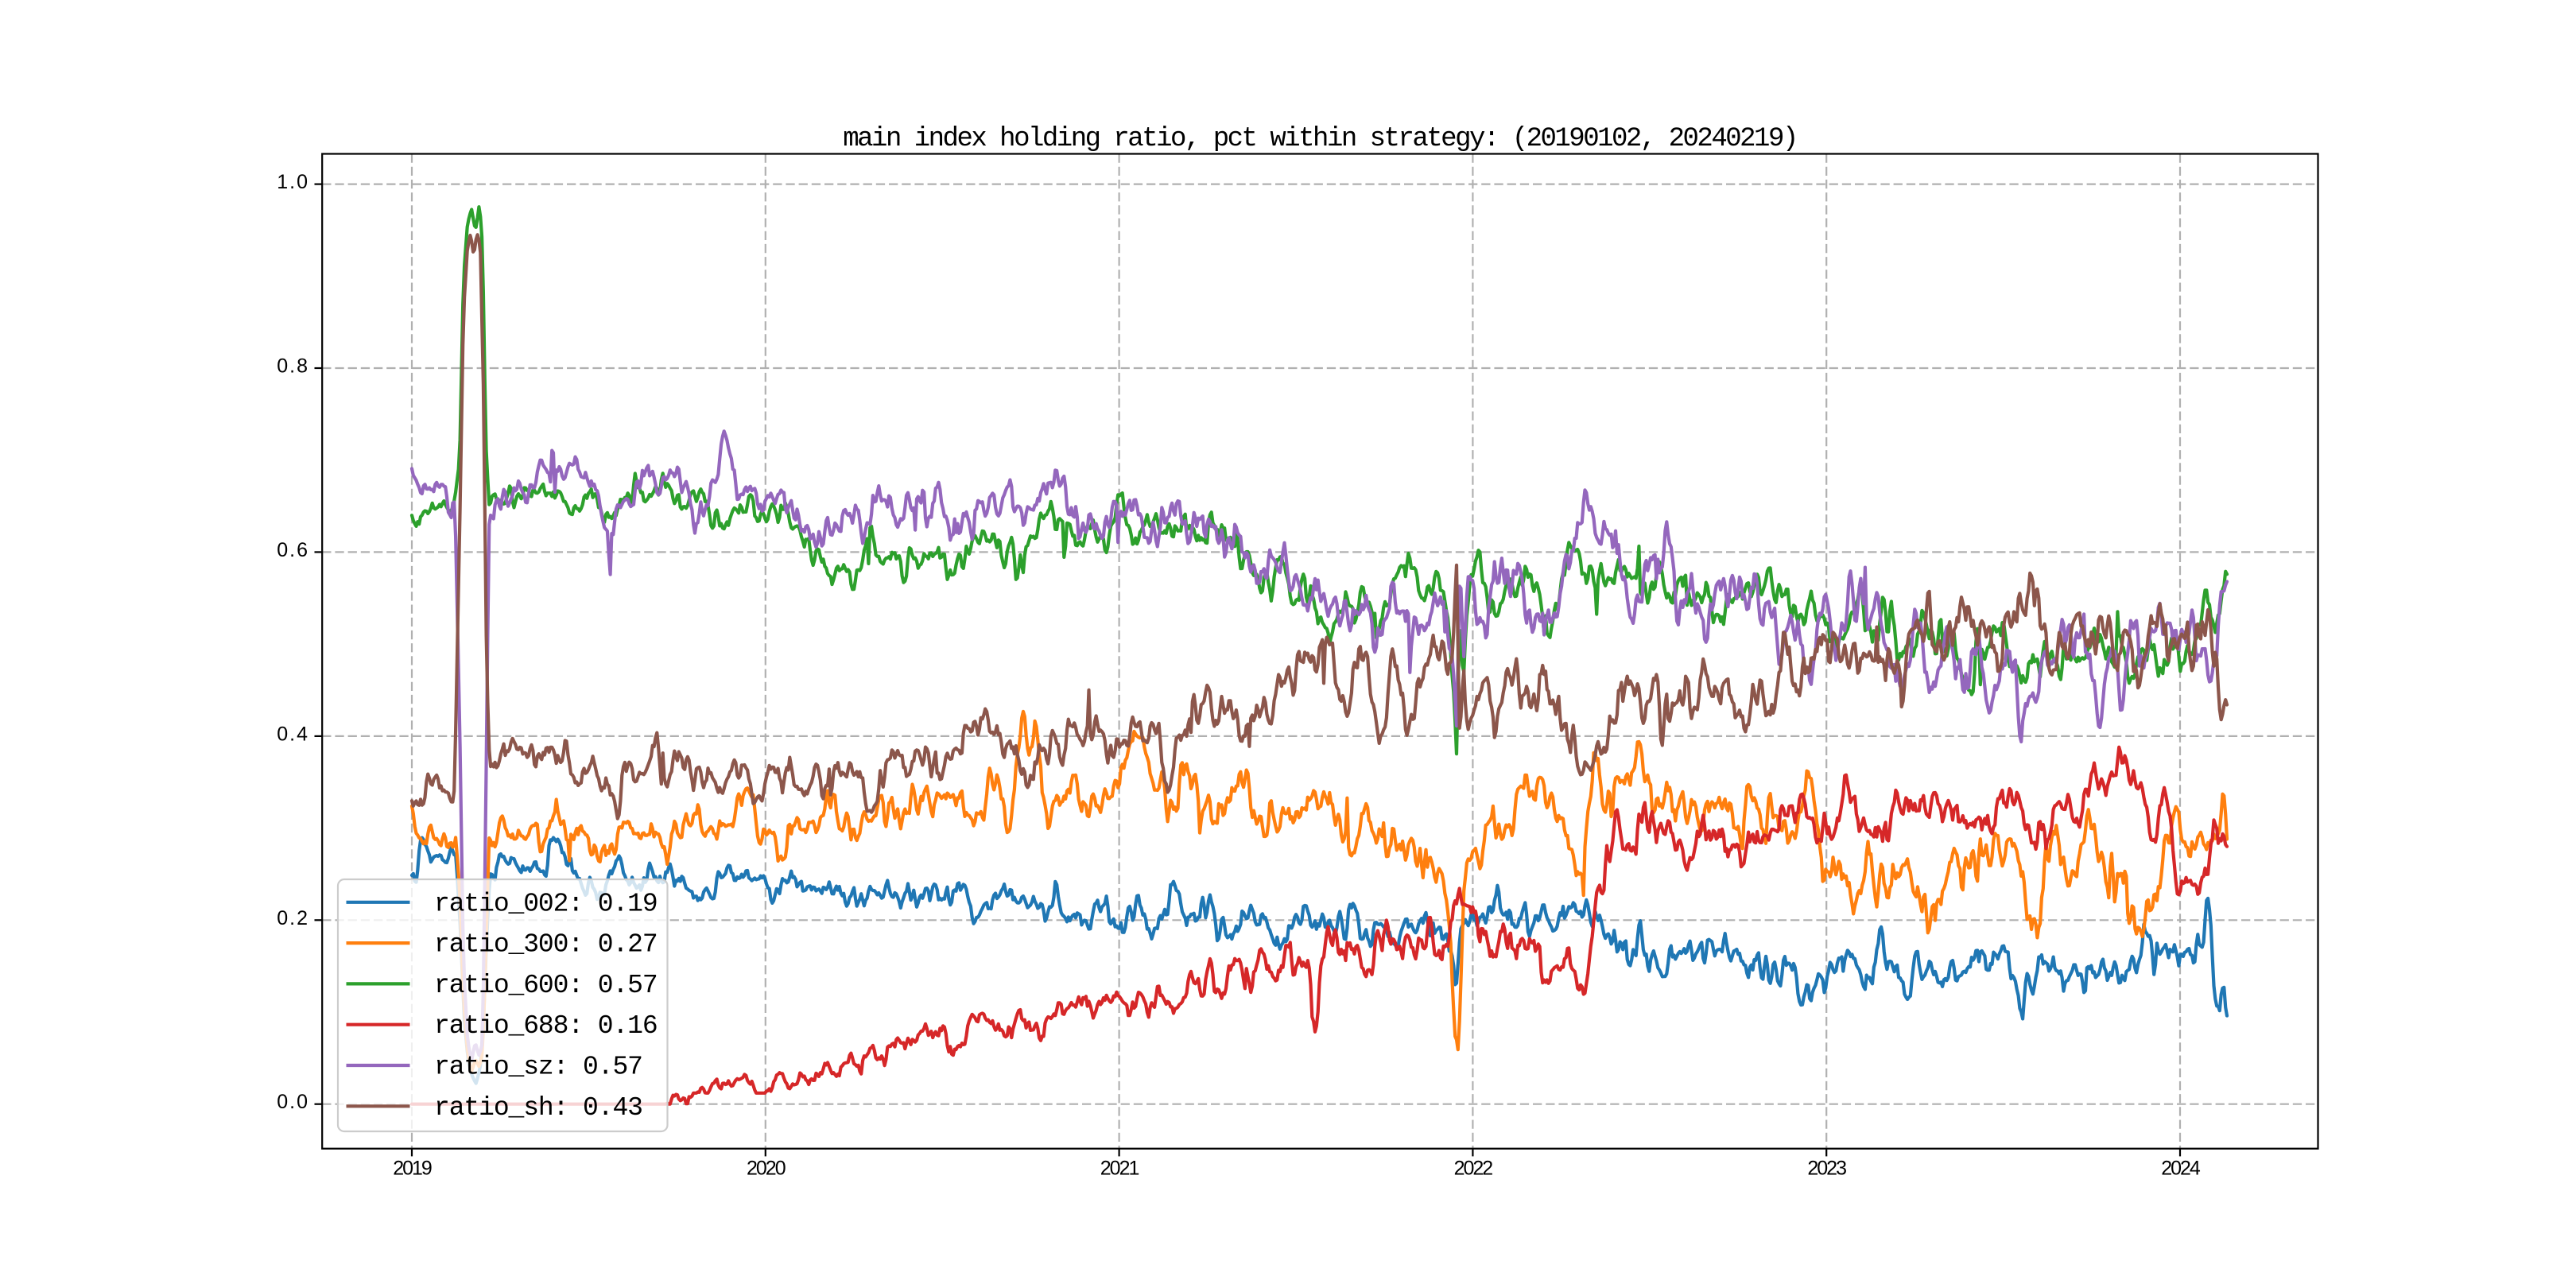 Image resolution: width=2576 pixels, height=1288 pixels. I want to click on svg-text: 2021, so click(1120, 1168).